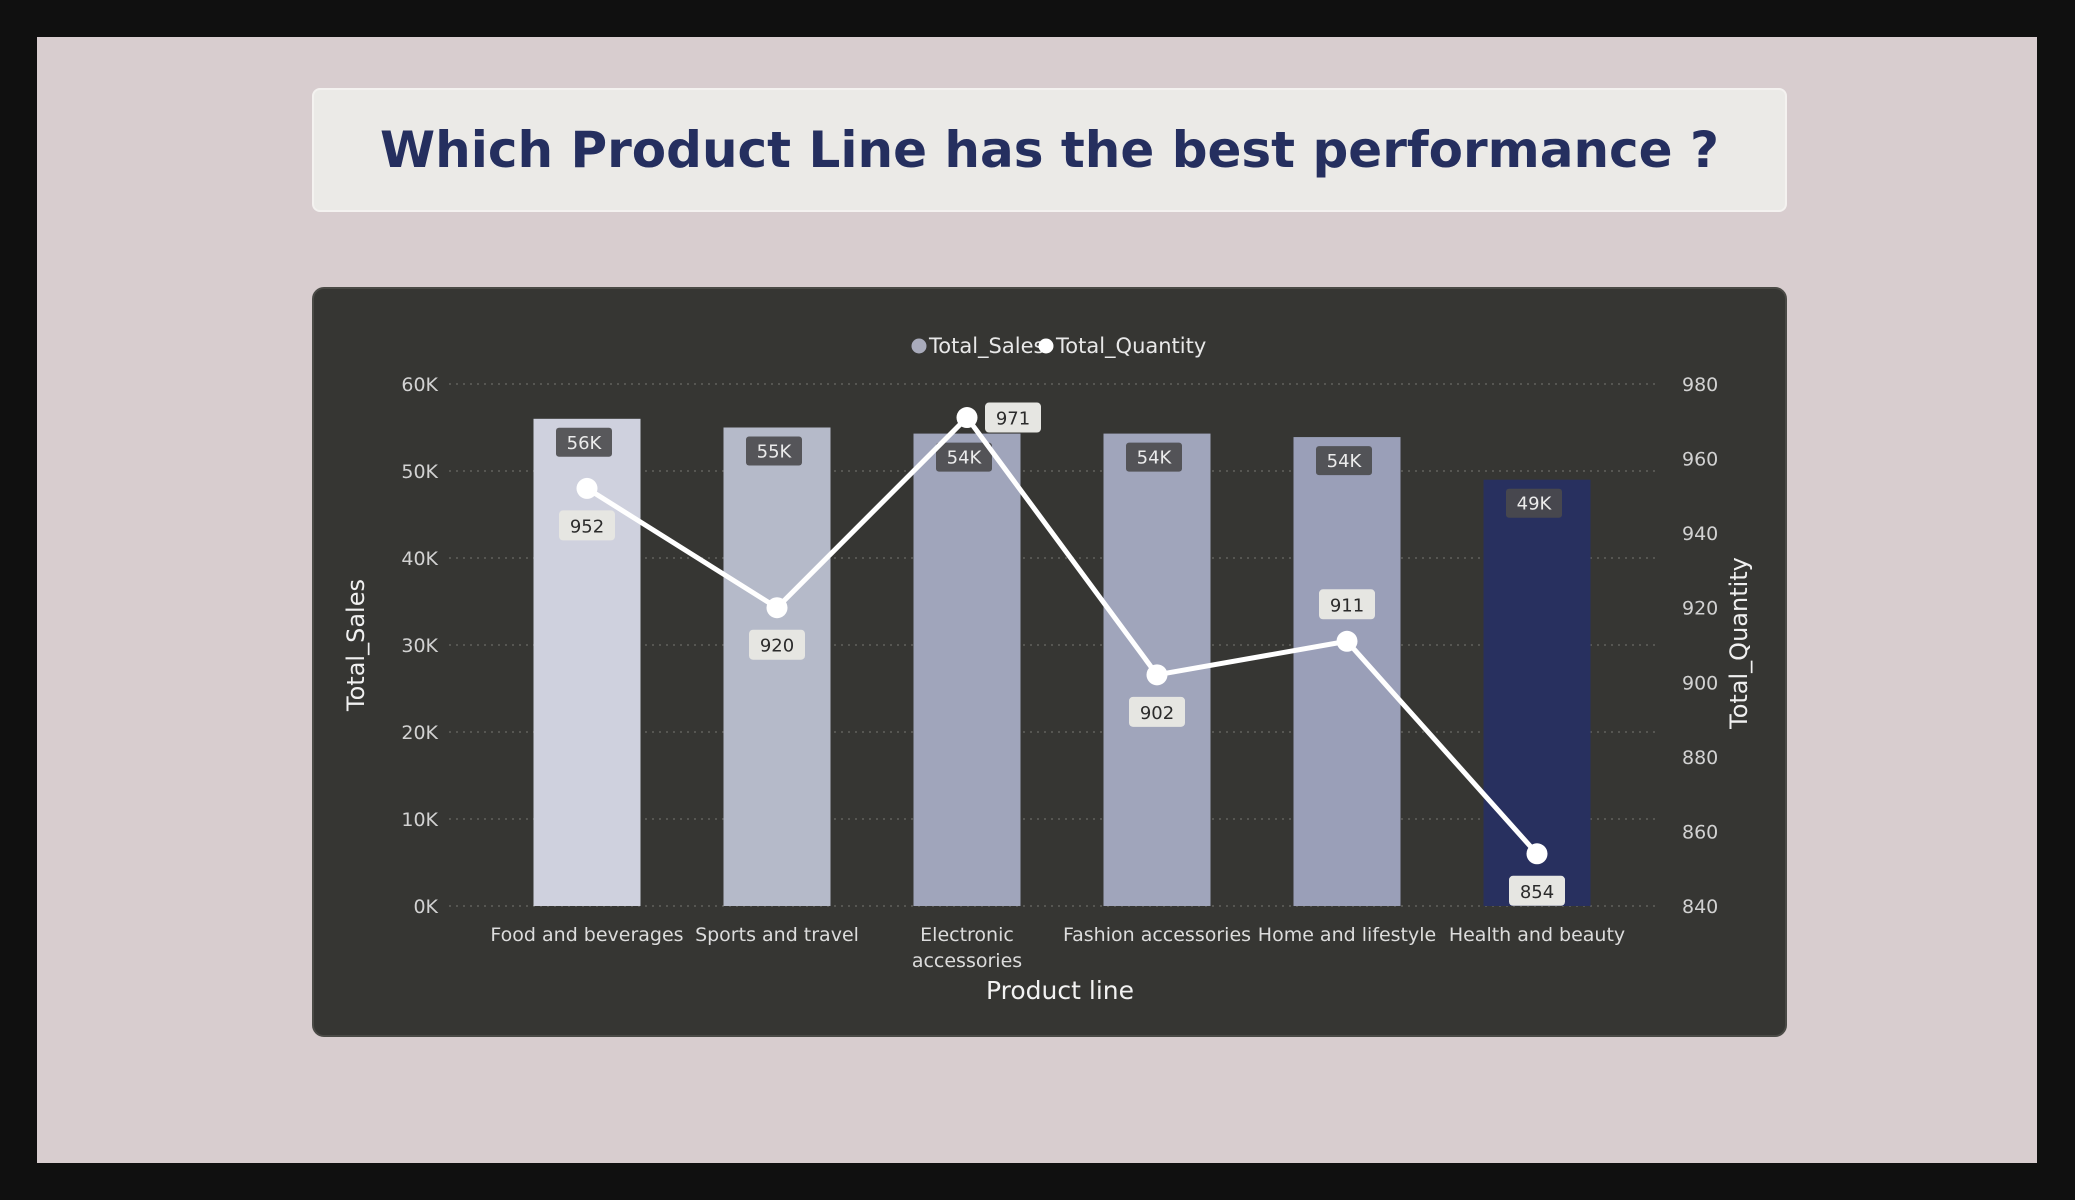  I want to click on legend-marker-total-sales, so click(919, 346).